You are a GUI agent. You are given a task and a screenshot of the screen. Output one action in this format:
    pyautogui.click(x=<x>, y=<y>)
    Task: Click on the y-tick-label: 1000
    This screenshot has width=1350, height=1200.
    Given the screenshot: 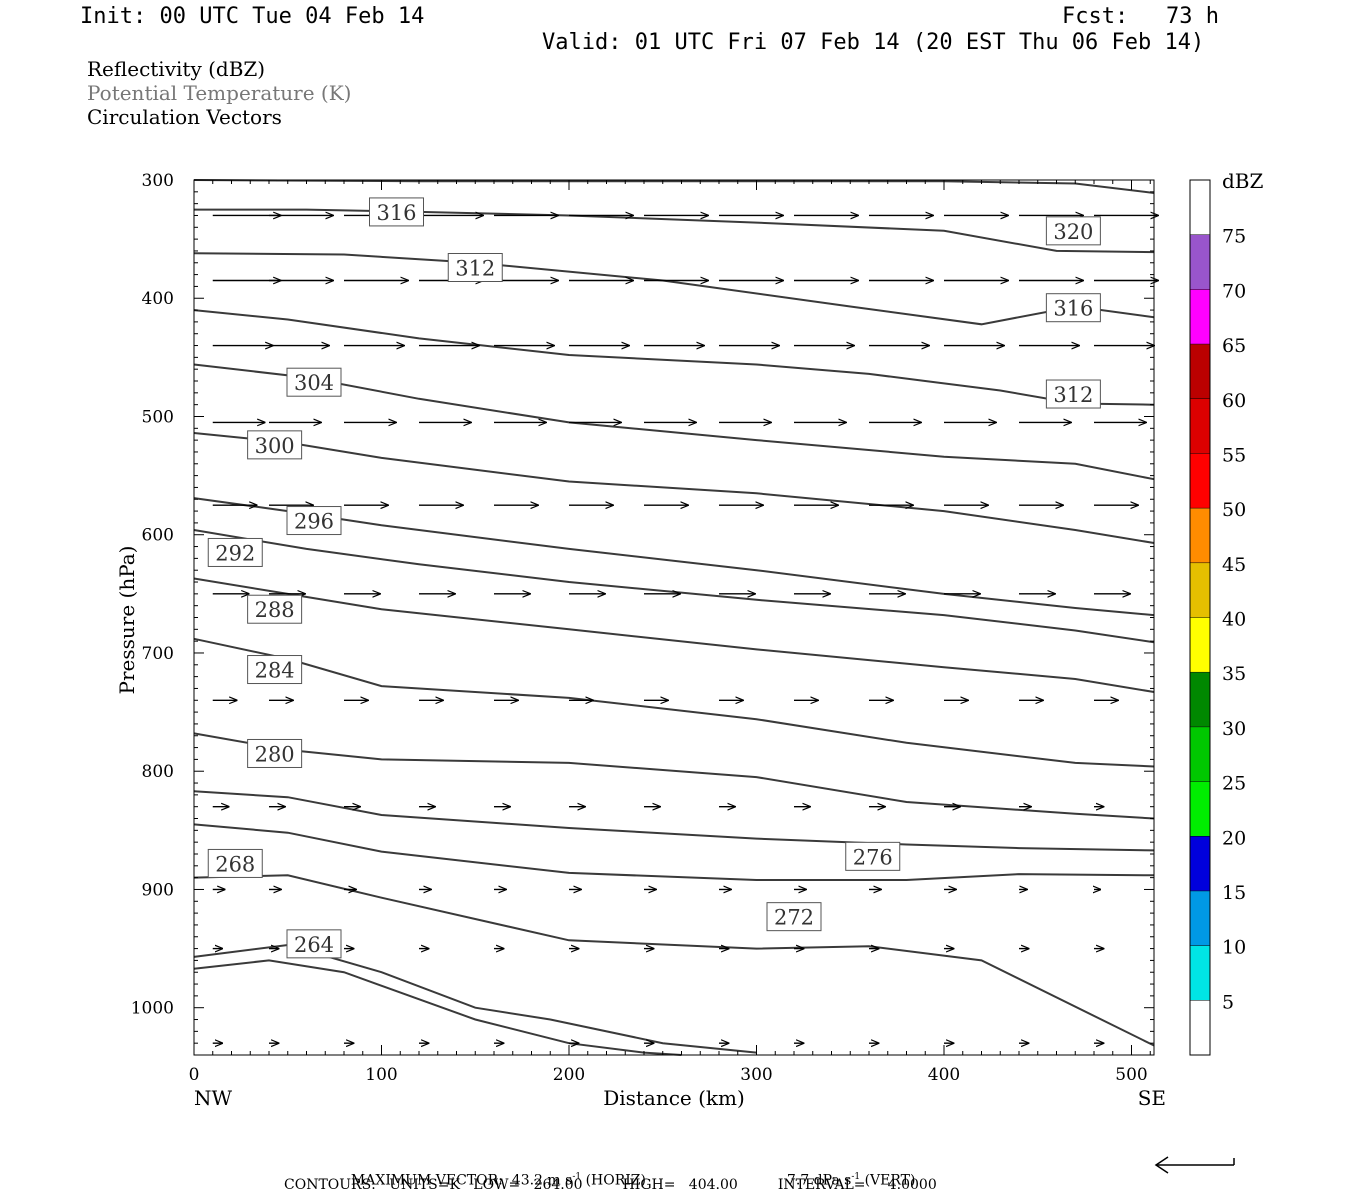 What is the action you would take?
    pyautogui.click(x=152, y=1009)
    